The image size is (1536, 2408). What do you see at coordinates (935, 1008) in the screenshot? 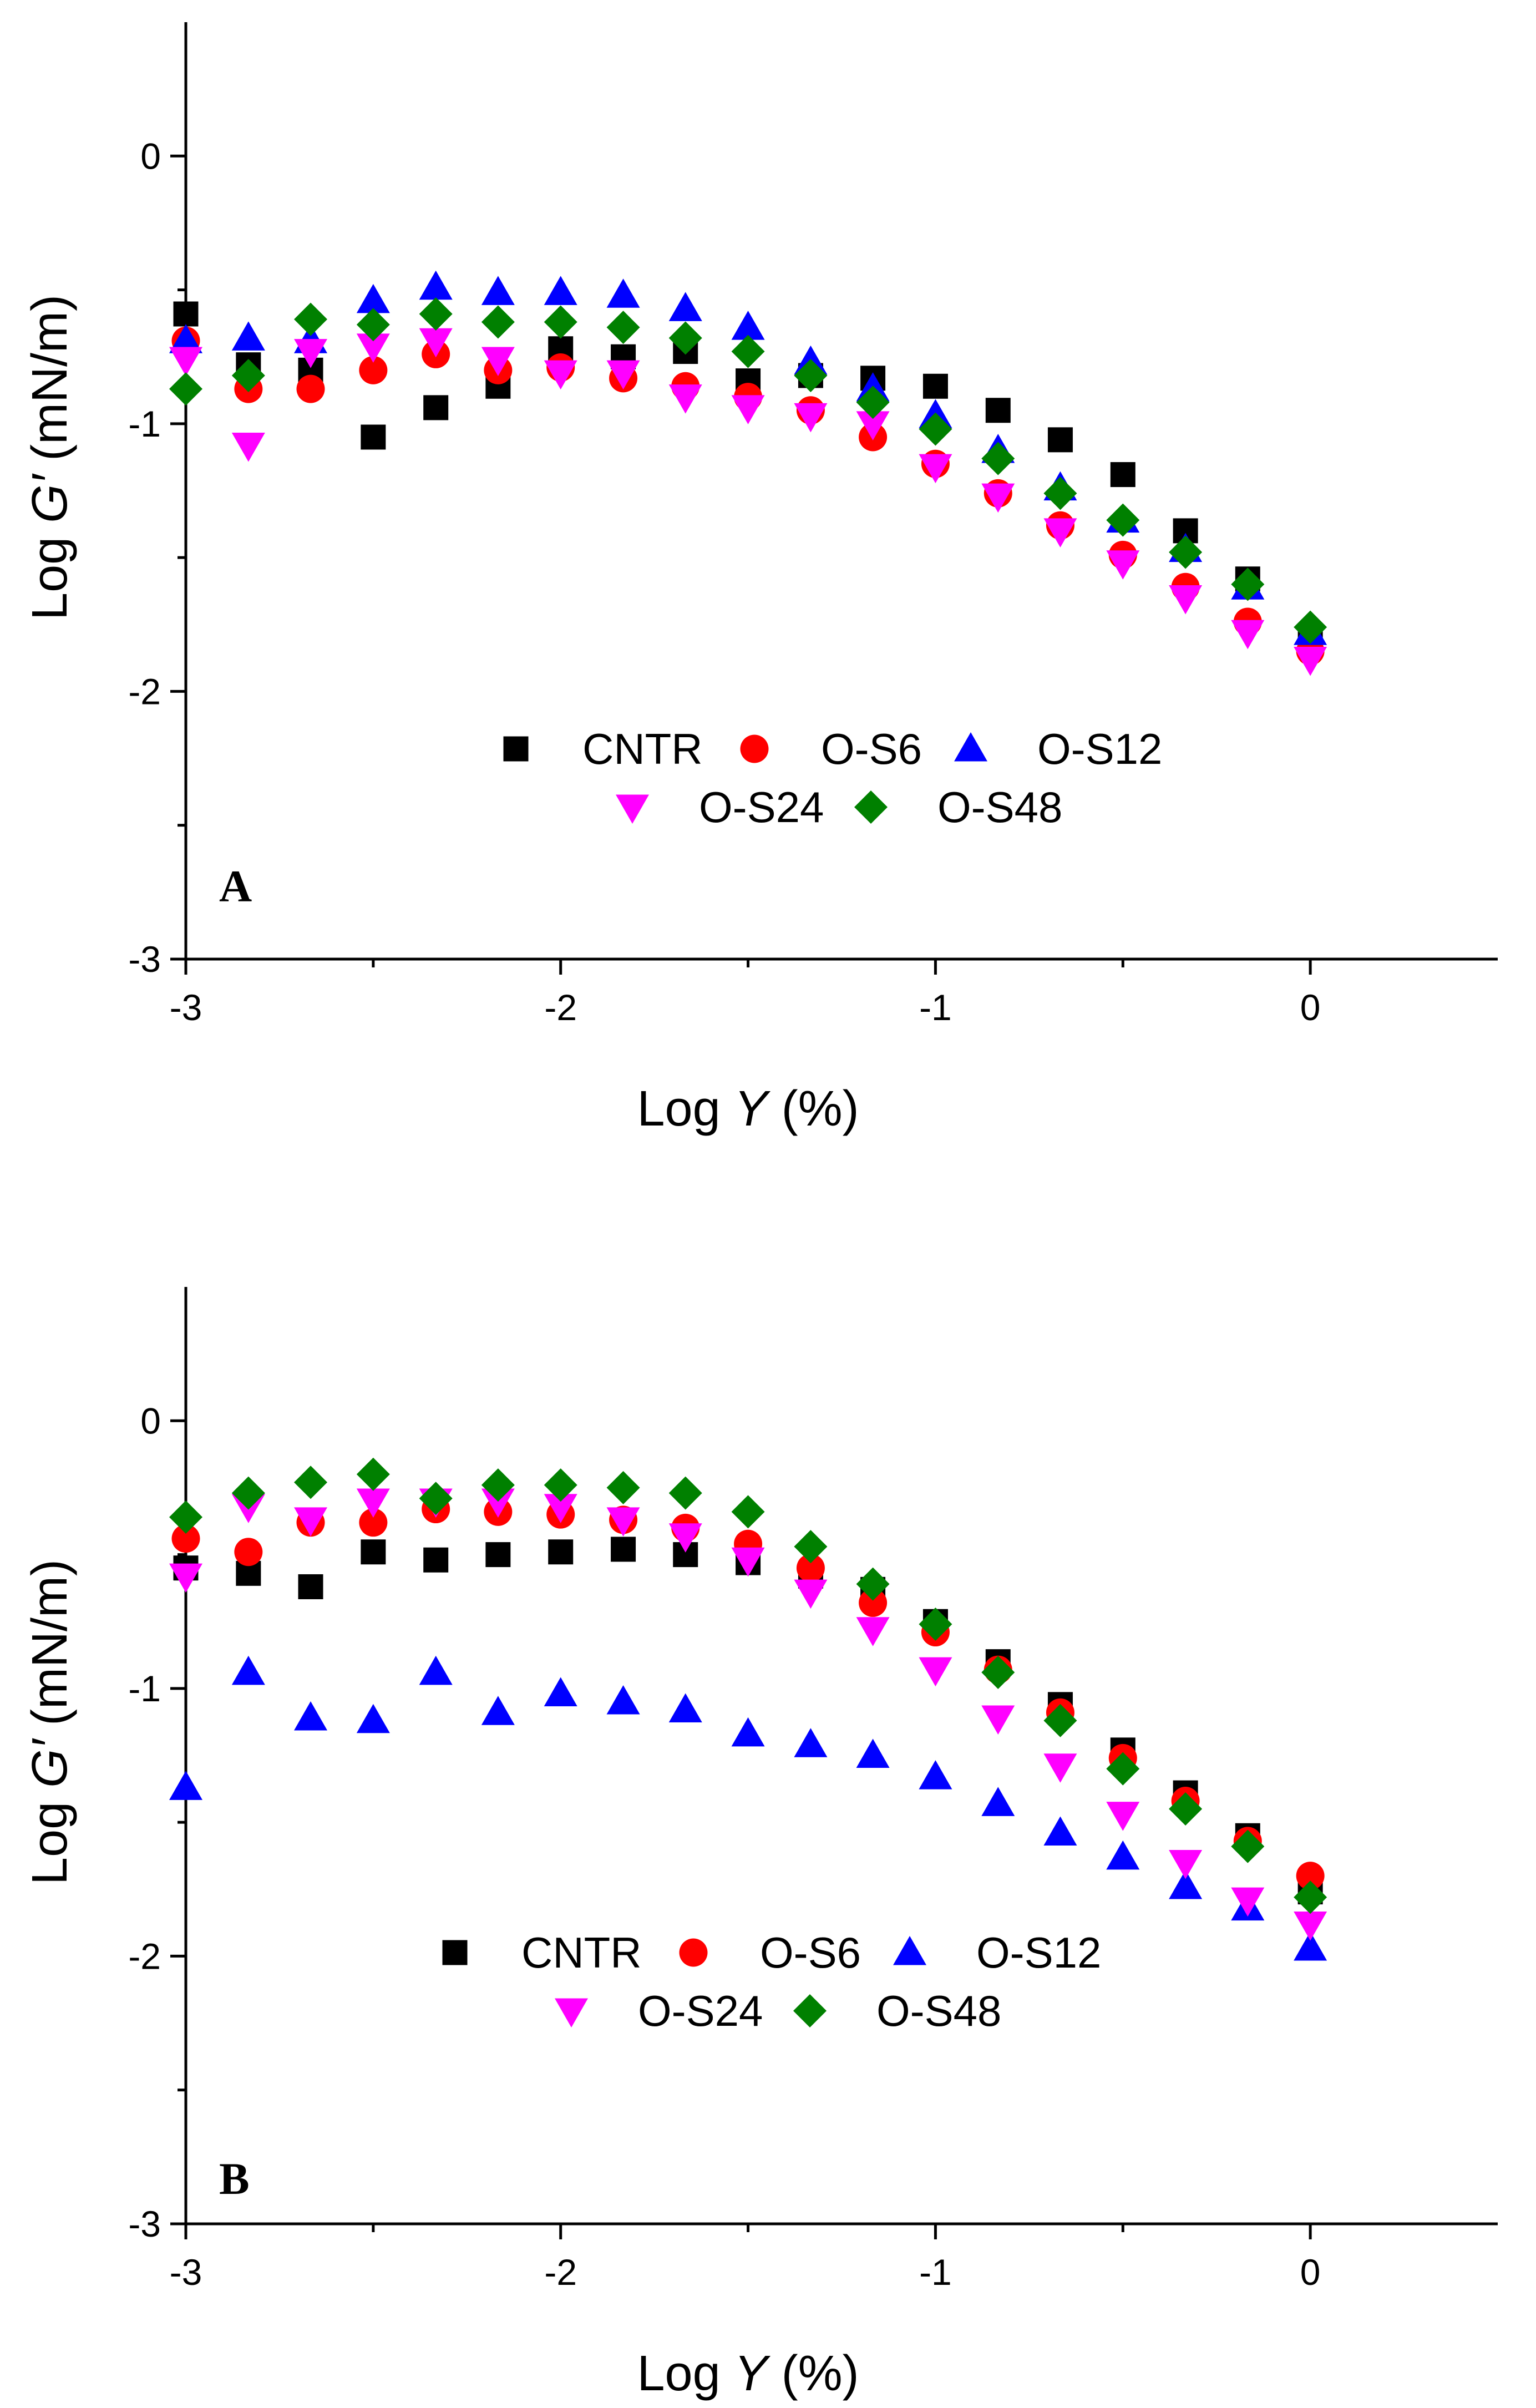
I see `x-tick-label: -1` at bounding box center [935, 1008].